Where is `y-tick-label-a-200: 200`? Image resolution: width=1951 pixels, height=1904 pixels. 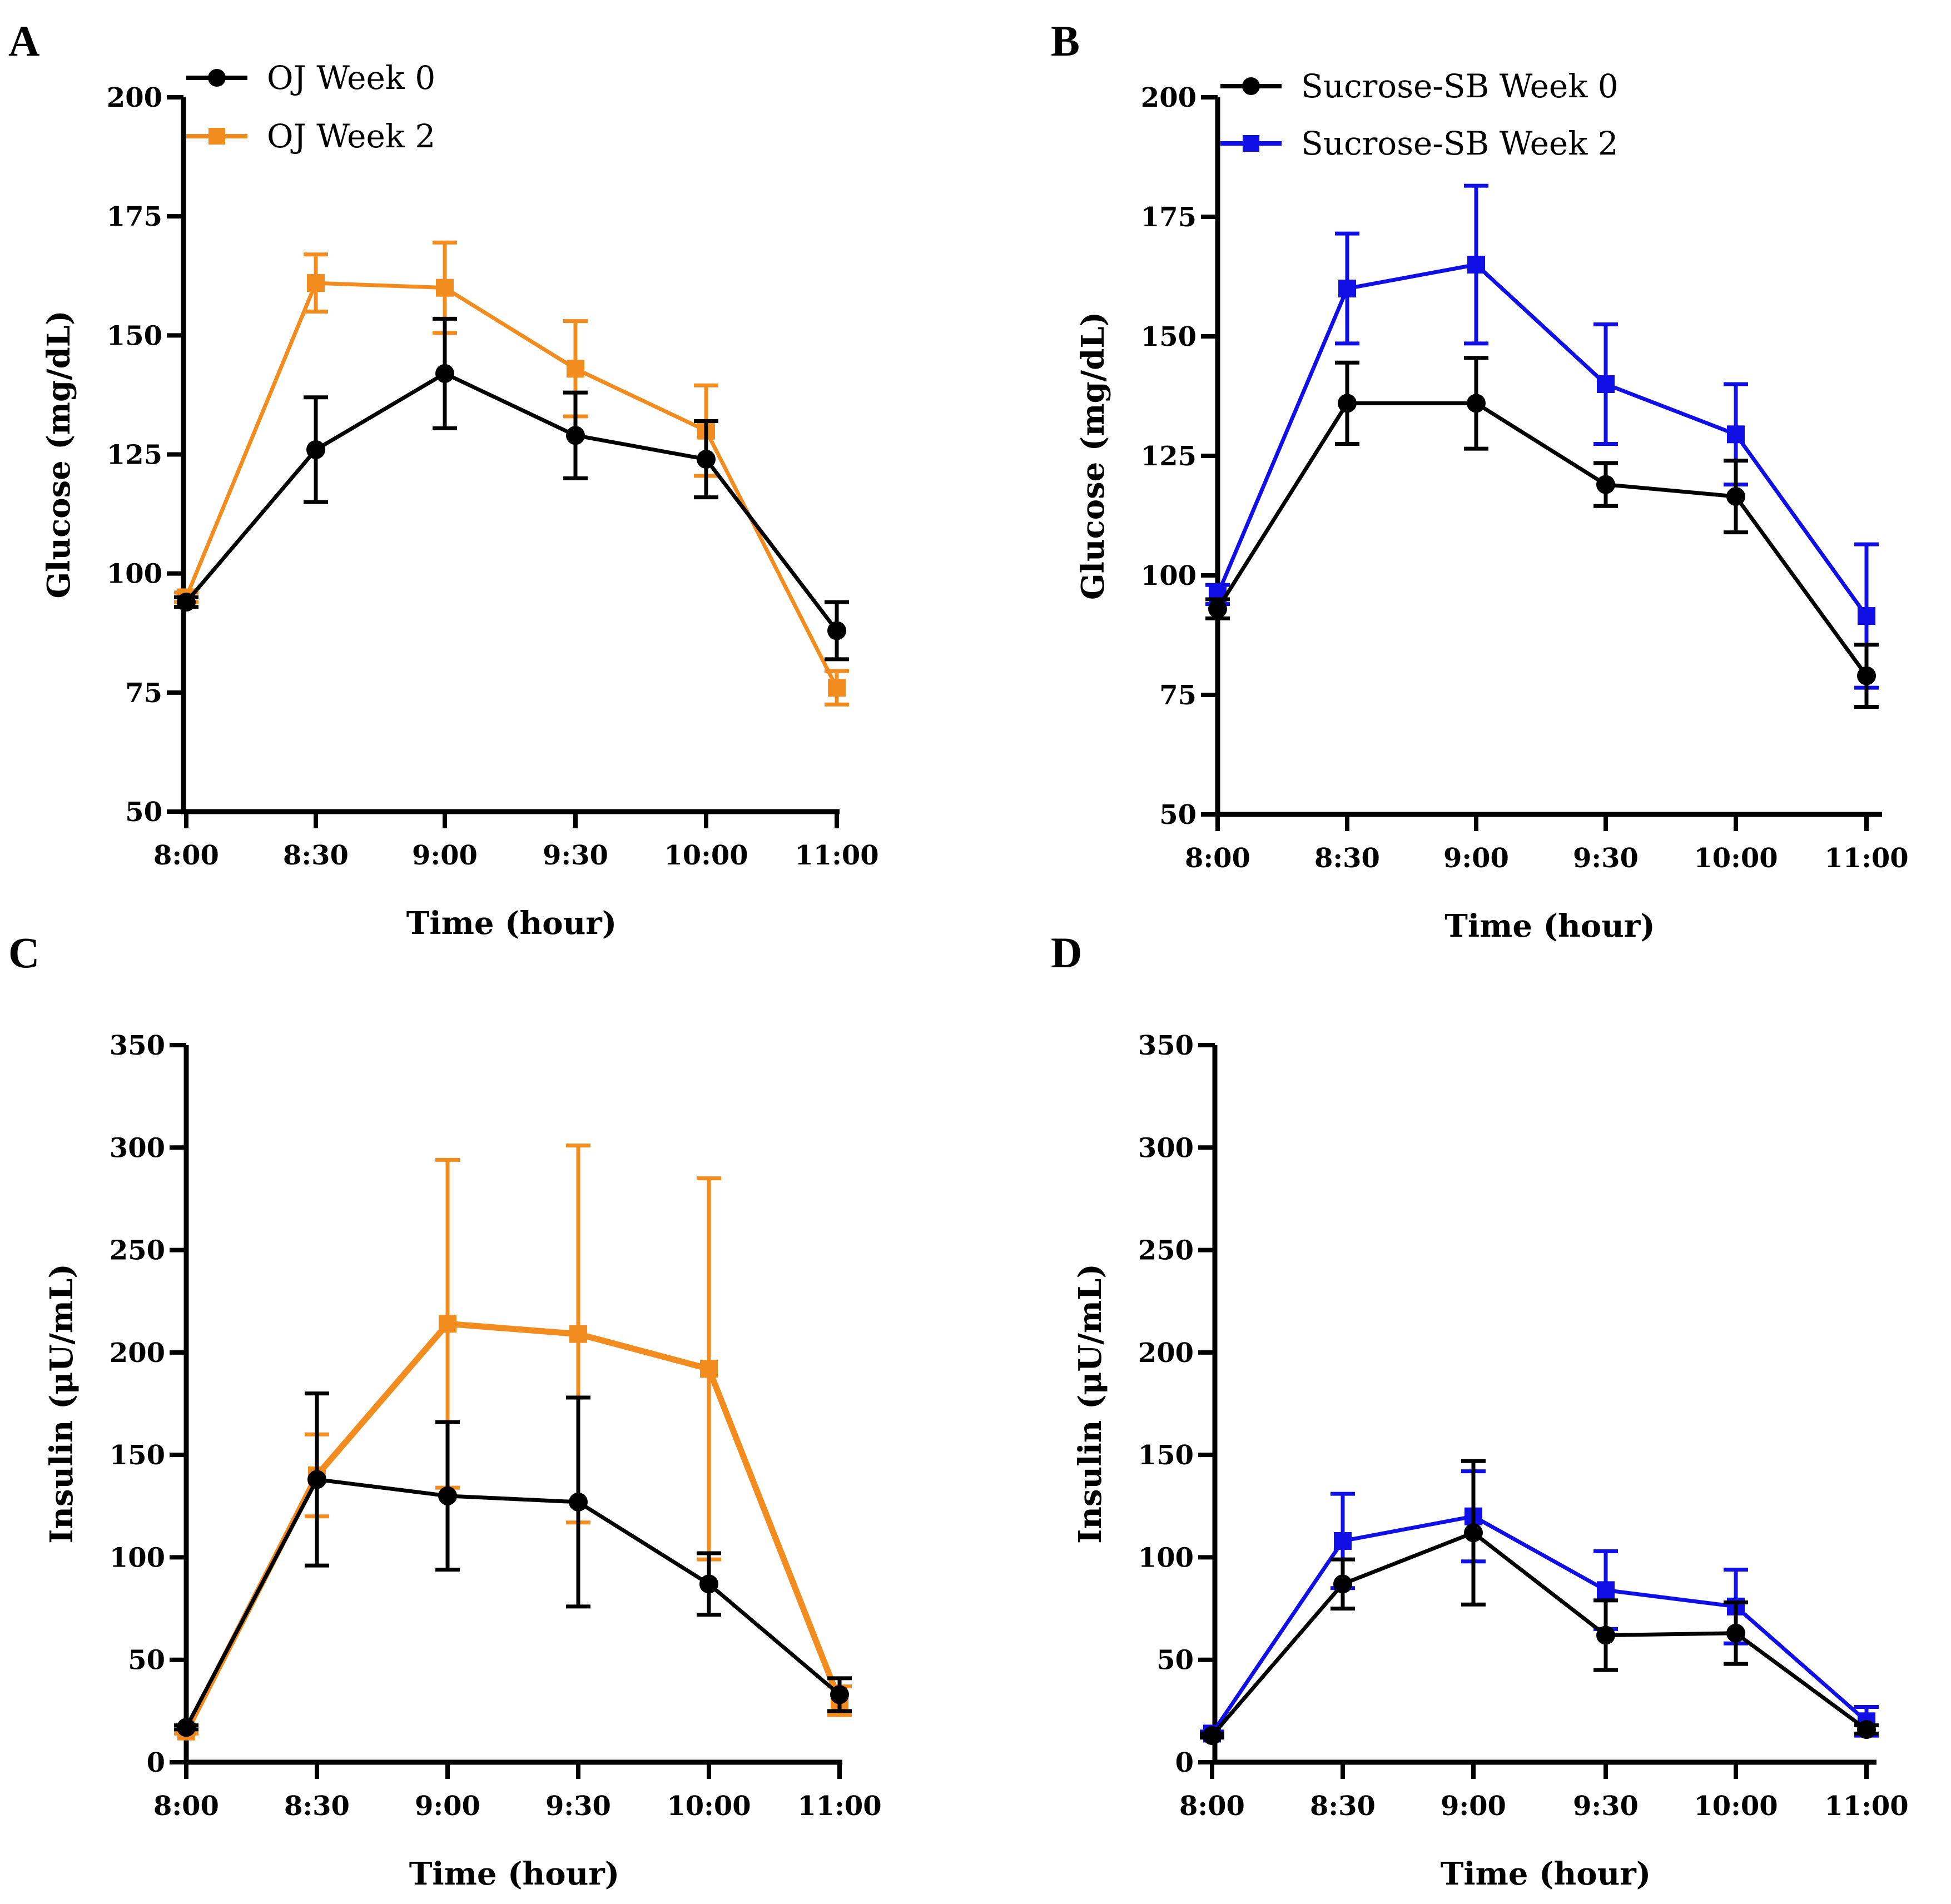 y-tick-label-a-200: 200 is located at coordinates (134, 97).